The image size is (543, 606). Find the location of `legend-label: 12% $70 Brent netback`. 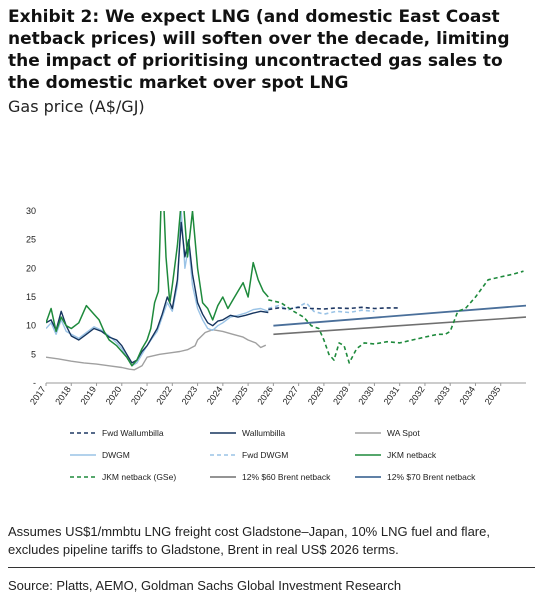

legend-label: 12% $70 Brent netback is located at coordinates (431, 477).